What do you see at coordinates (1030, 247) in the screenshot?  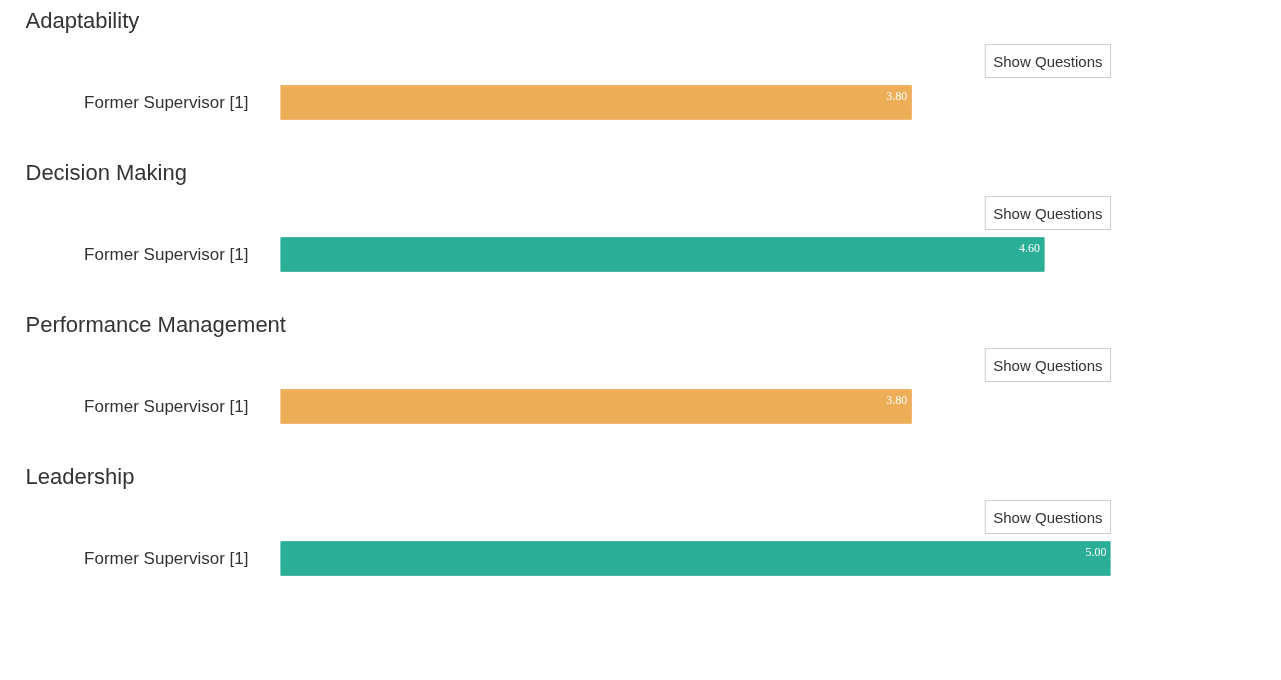 I see `data-label: 4.60` at bounding box center [1030, 247].